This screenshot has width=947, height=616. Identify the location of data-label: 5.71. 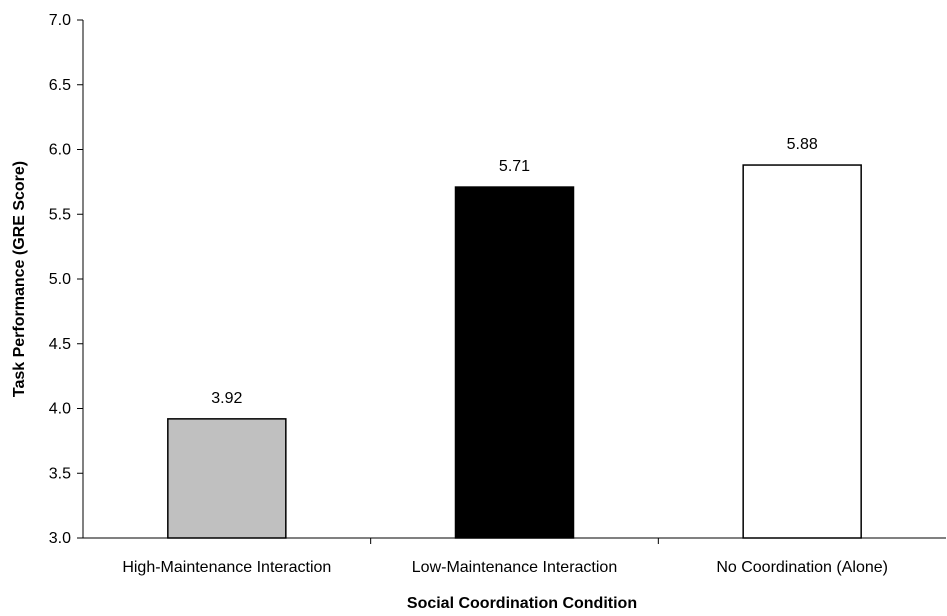
(514, 166).